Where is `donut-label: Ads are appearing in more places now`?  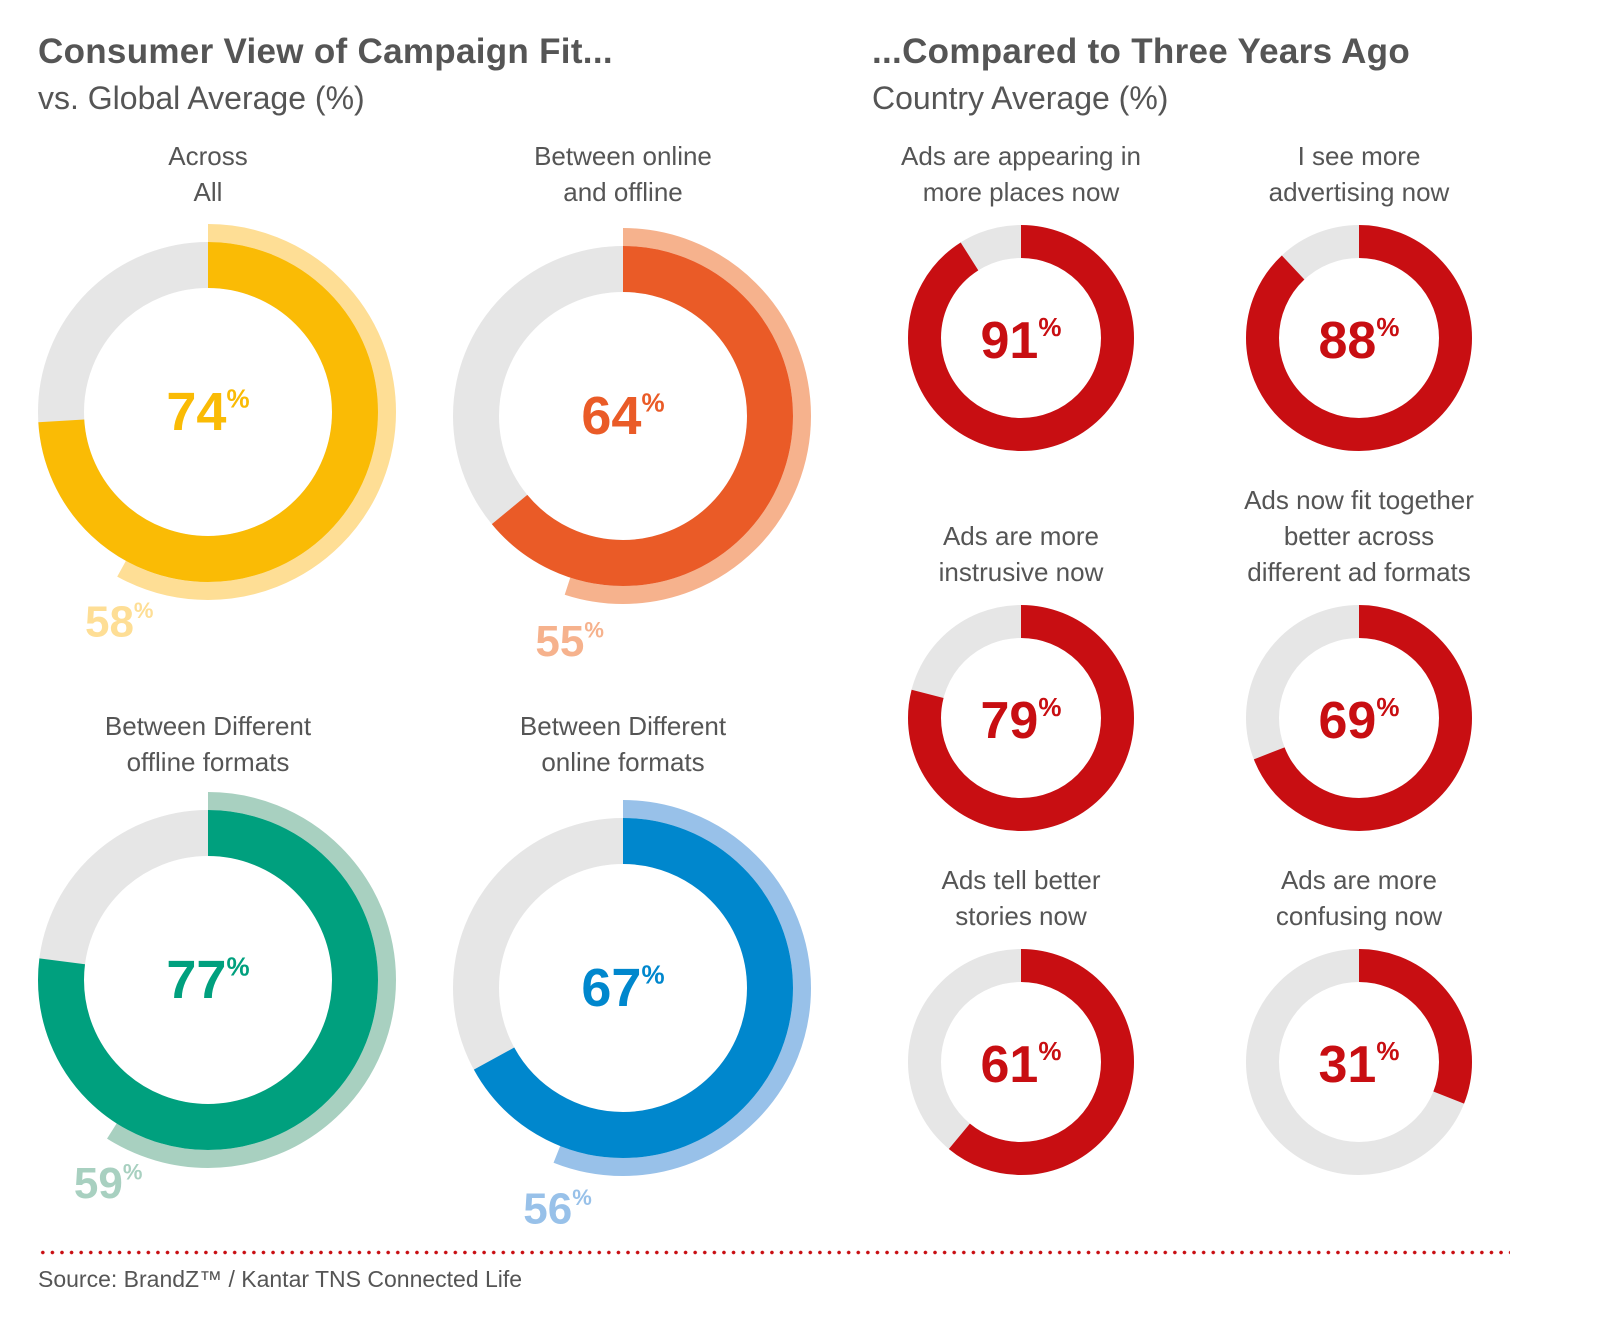
donut-label: Ads are appearing in more places now is located at coordinates (1021, 174).